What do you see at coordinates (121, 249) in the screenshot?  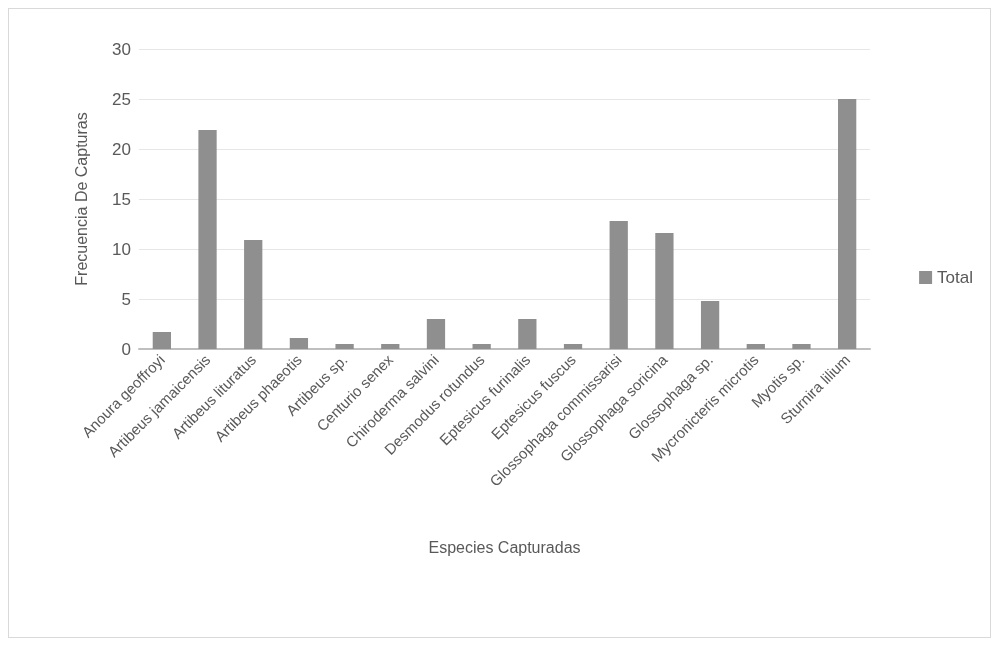 I see `y-tick-label: 10` at bounding box center [121, 249].